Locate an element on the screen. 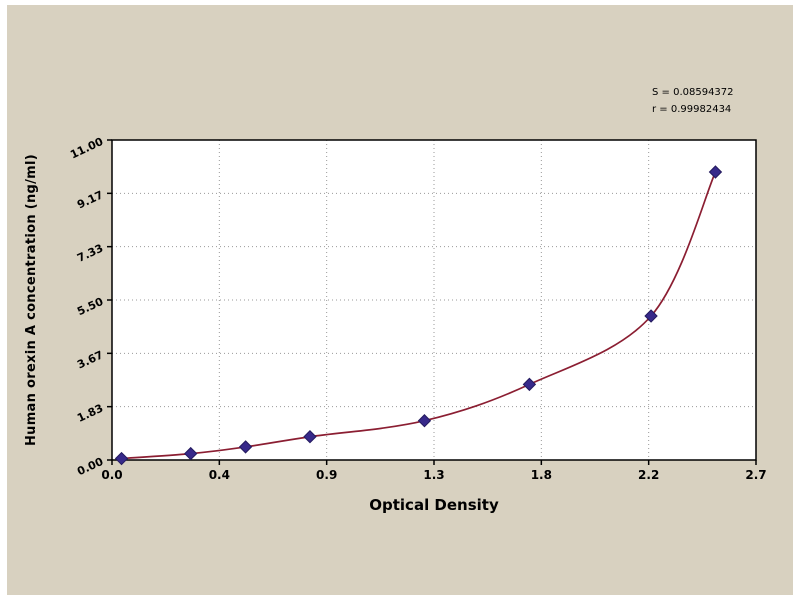  stat-s-value: S = 0.08594372 is located at coordinates (693, 92).